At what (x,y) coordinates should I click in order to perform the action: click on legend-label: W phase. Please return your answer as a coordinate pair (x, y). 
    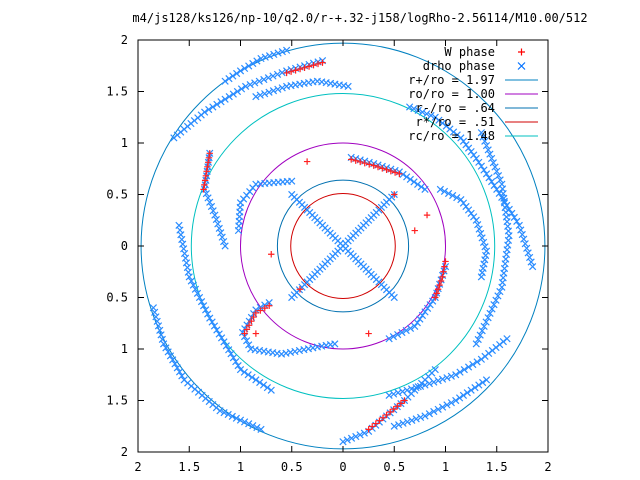
    Looking at the image, I should click on (469, 52).